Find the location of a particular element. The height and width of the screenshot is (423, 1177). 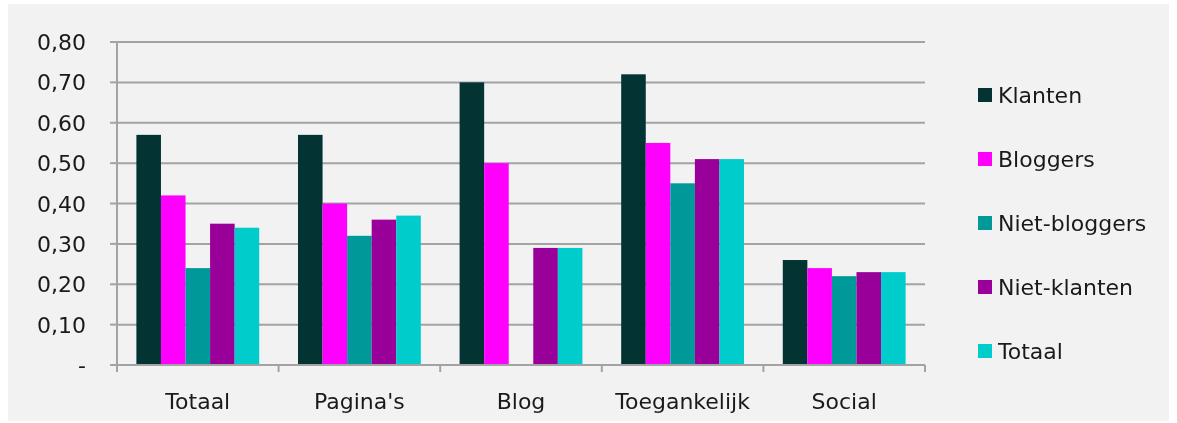

legend-label: Klanten is located at coordinates (1040, 95).